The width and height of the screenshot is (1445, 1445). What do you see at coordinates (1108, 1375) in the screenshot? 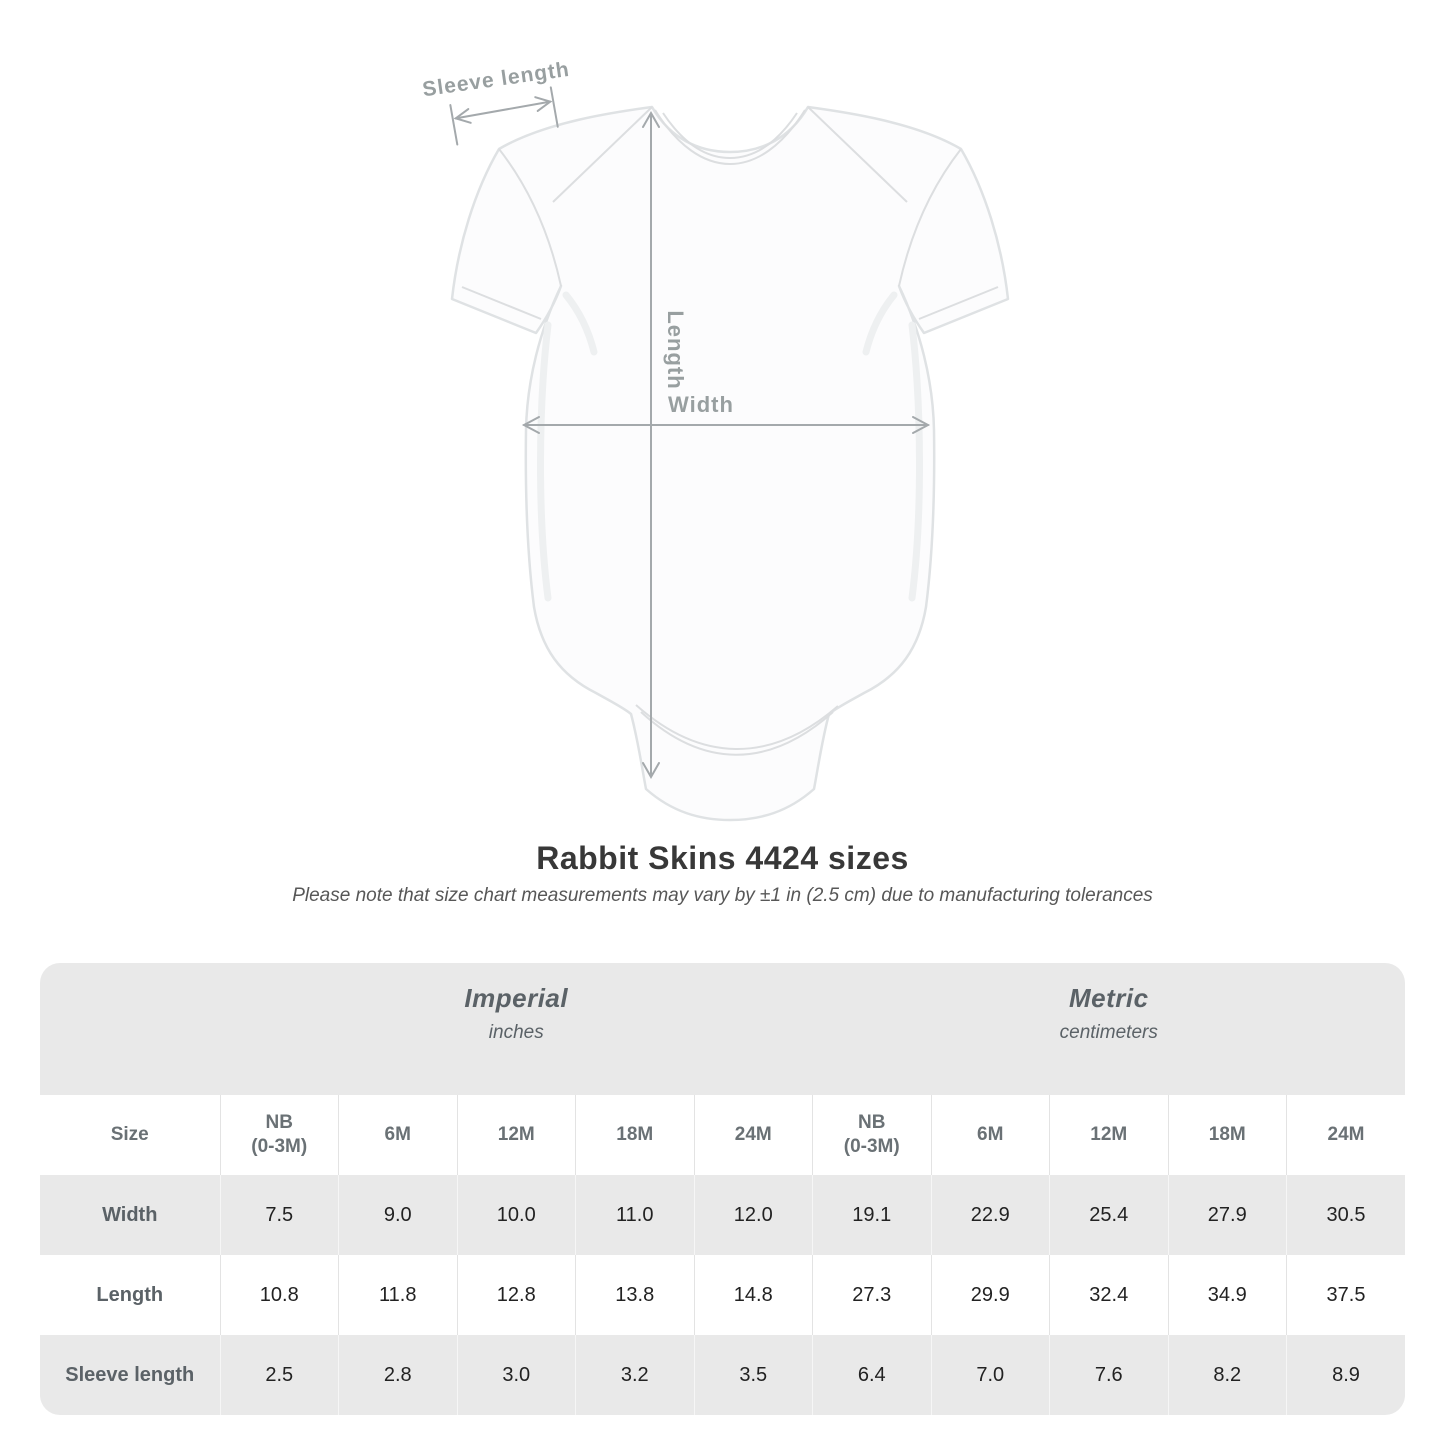
I see `sleeve-12m-cm: 7.6` at bounding box center [1108, 1375].